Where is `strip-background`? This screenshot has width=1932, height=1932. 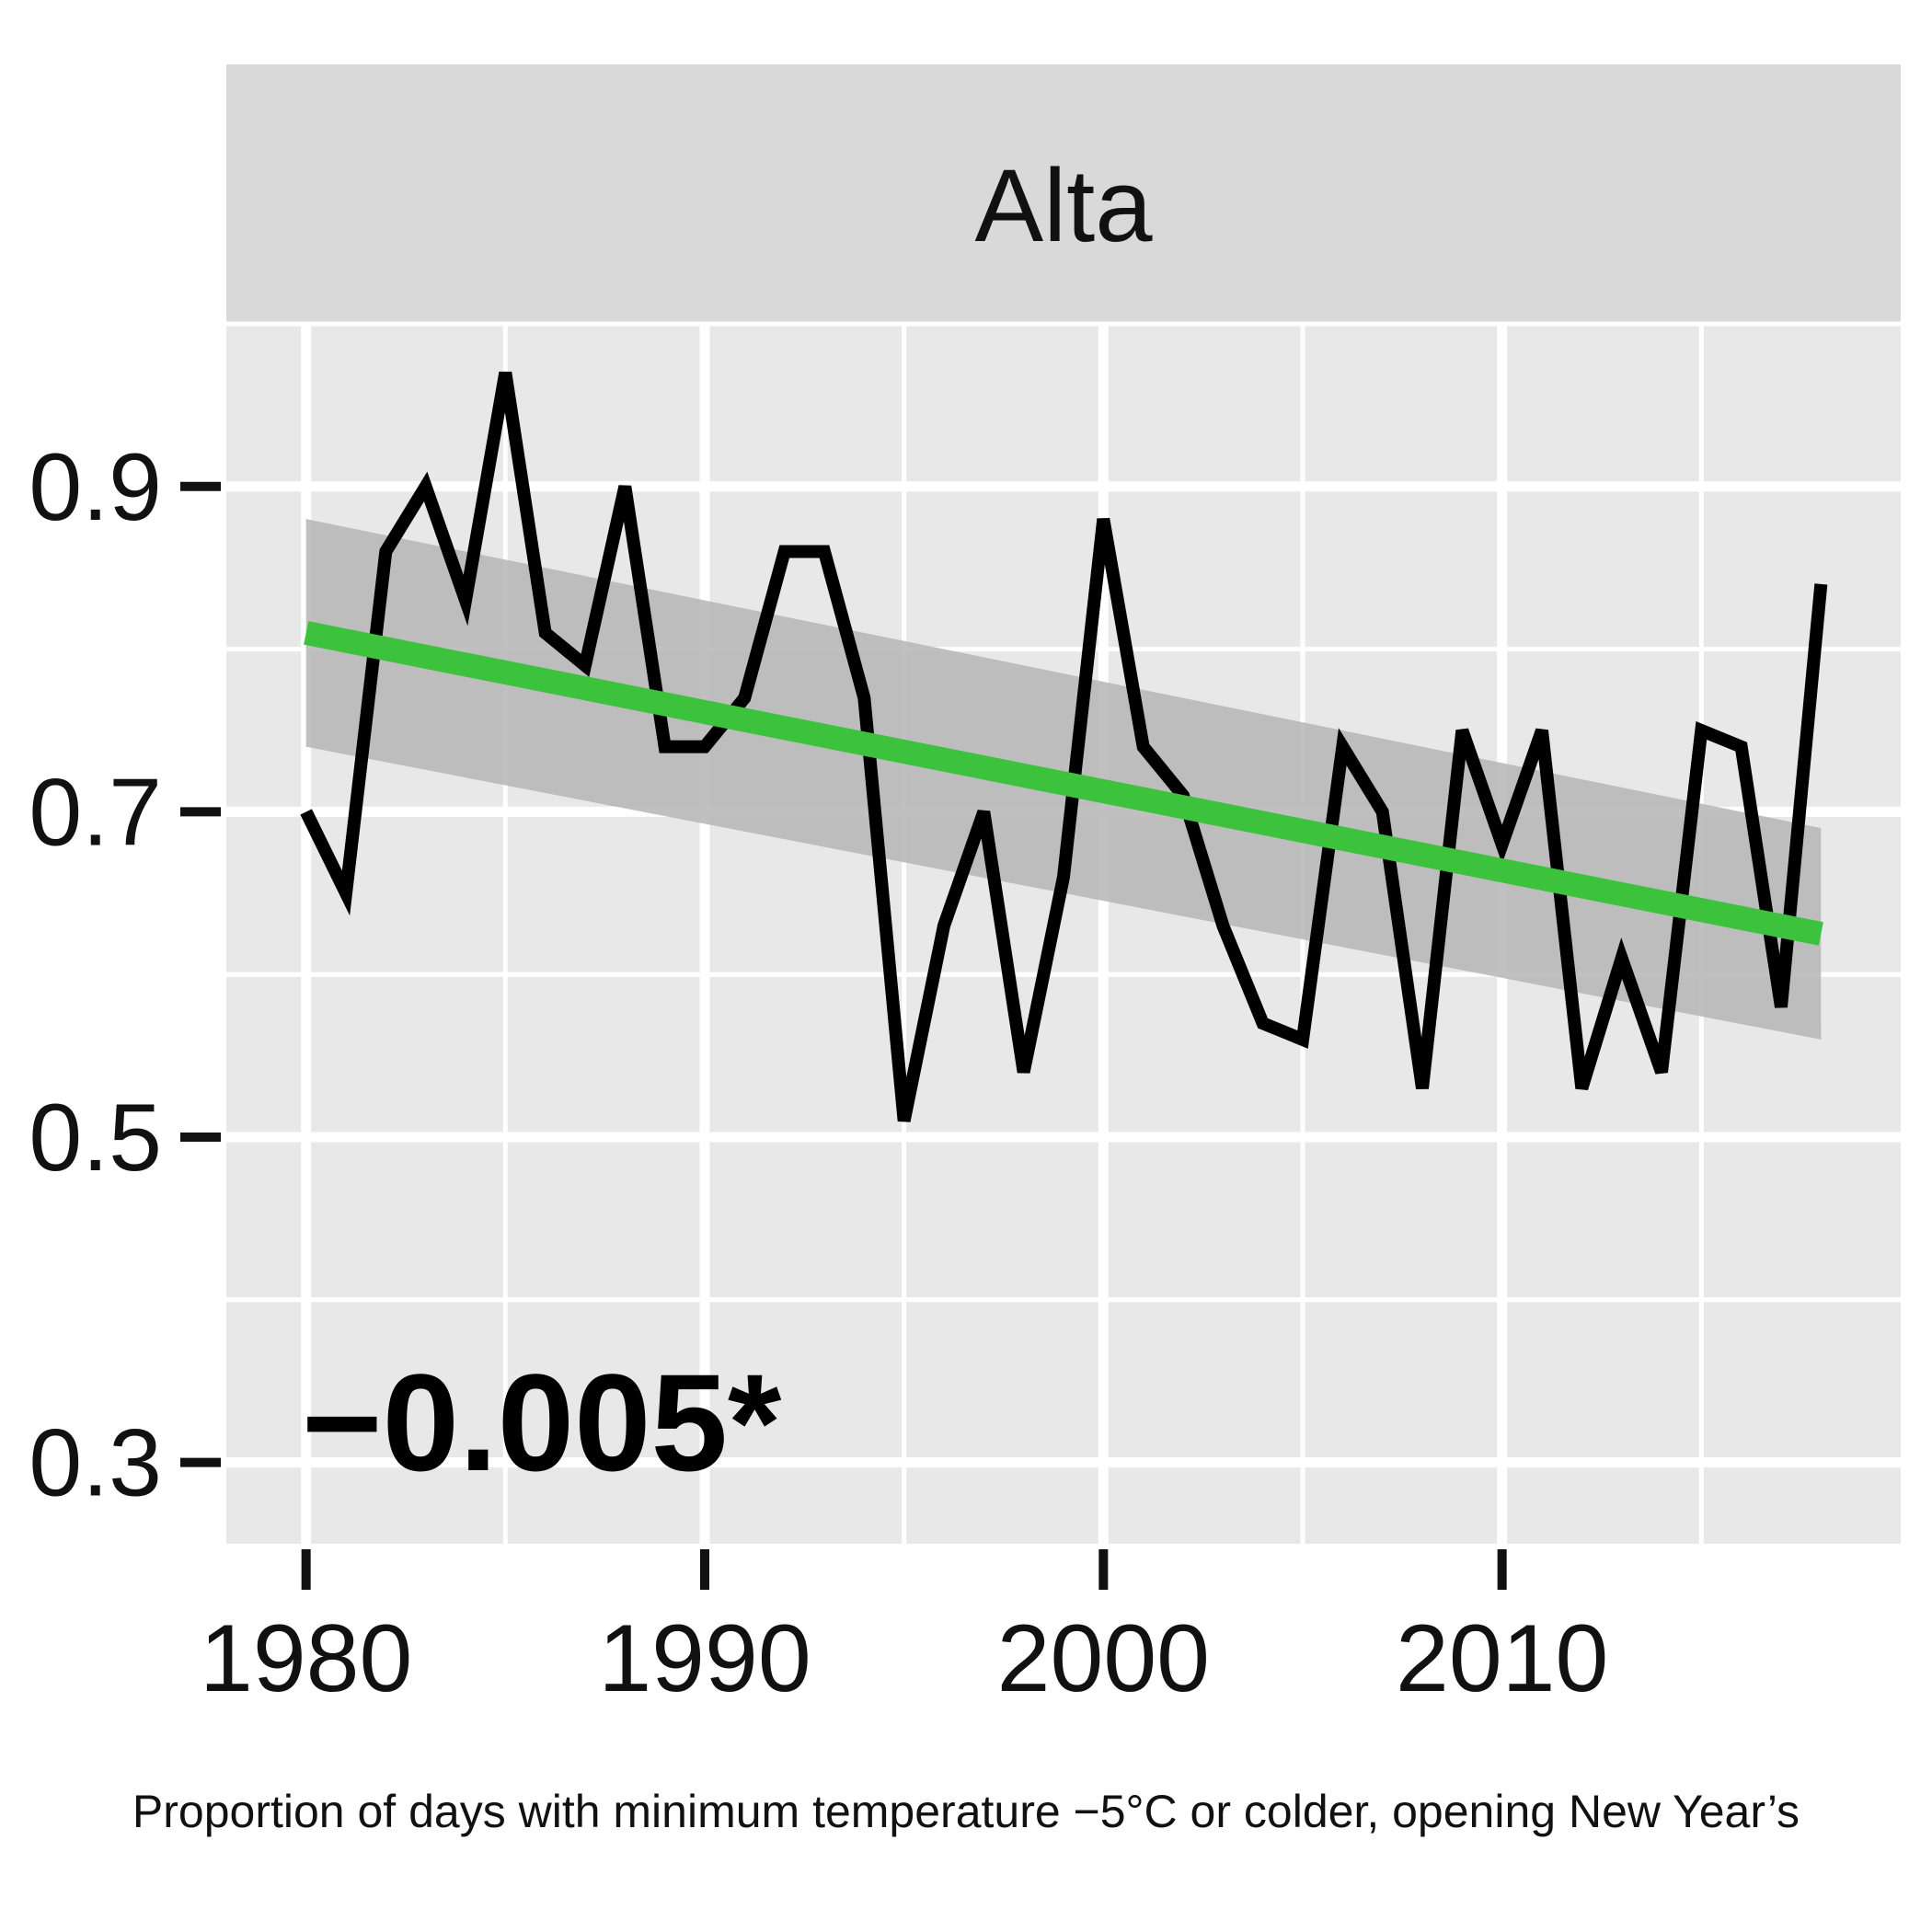 strip-background is located at coordinates (1063, 194).